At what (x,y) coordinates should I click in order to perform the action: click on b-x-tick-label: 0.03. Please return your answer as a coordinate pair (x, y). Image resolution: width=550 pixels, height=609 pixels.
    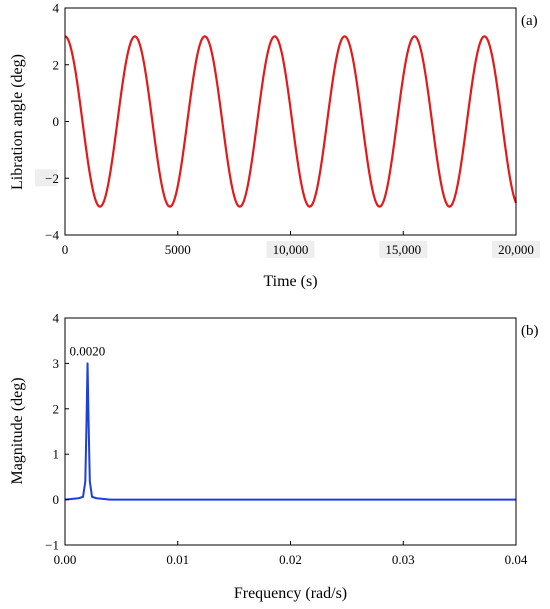
    Looking at the image, I should click on (403, 559).